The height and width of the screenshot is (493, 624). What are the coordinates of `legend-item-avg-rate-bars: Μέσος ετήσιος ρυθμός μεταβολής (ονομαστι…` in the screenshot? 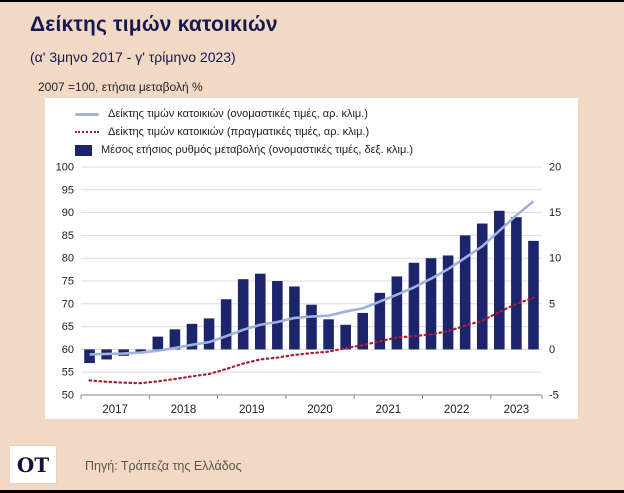 It's located at (326, 150).